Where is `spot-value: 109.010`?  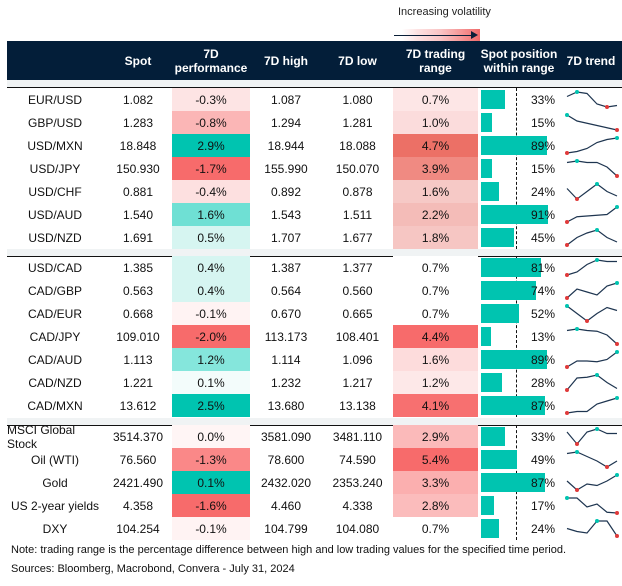
spot-value: 109.010 is located at coordinates (138, 336).